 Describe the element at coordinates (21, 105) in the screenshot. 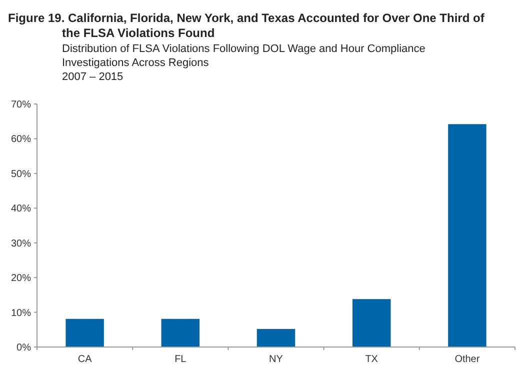

I see `y-tick-label: 70%` at that location.